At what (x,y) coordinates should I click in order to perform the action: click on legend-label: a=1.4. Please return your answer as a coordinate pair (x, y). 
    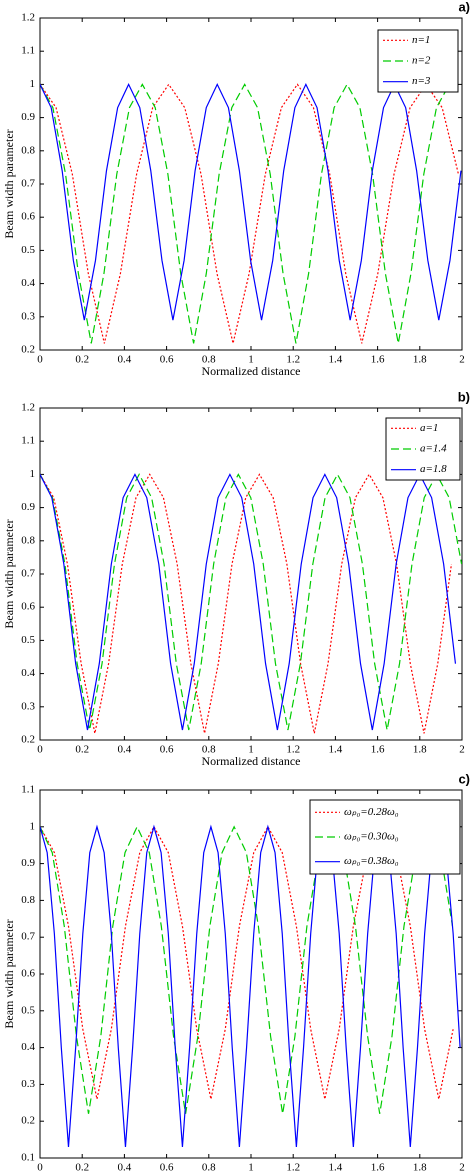
    Looking at the image, I should click on (433, 449).